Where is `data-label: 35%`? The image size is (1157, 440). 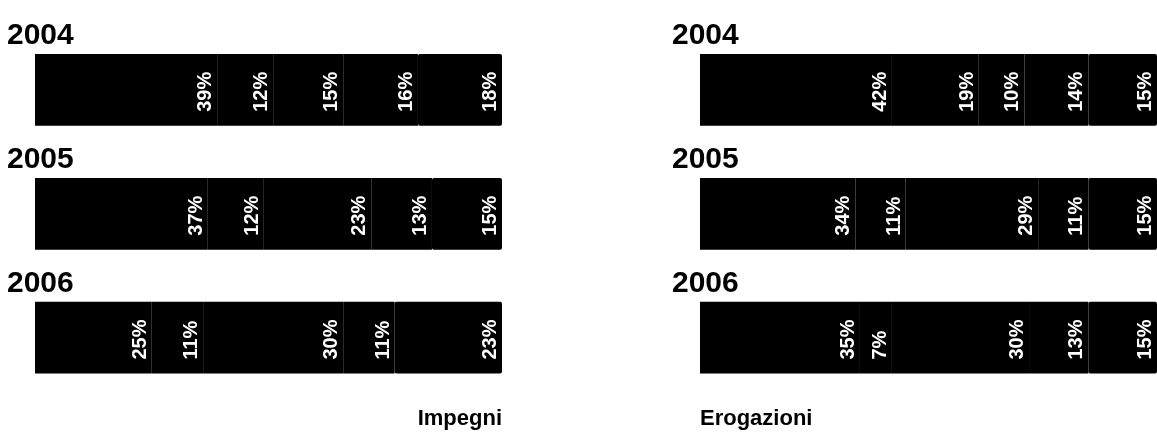 data-label: 35% is located at coordinates (846, 339).